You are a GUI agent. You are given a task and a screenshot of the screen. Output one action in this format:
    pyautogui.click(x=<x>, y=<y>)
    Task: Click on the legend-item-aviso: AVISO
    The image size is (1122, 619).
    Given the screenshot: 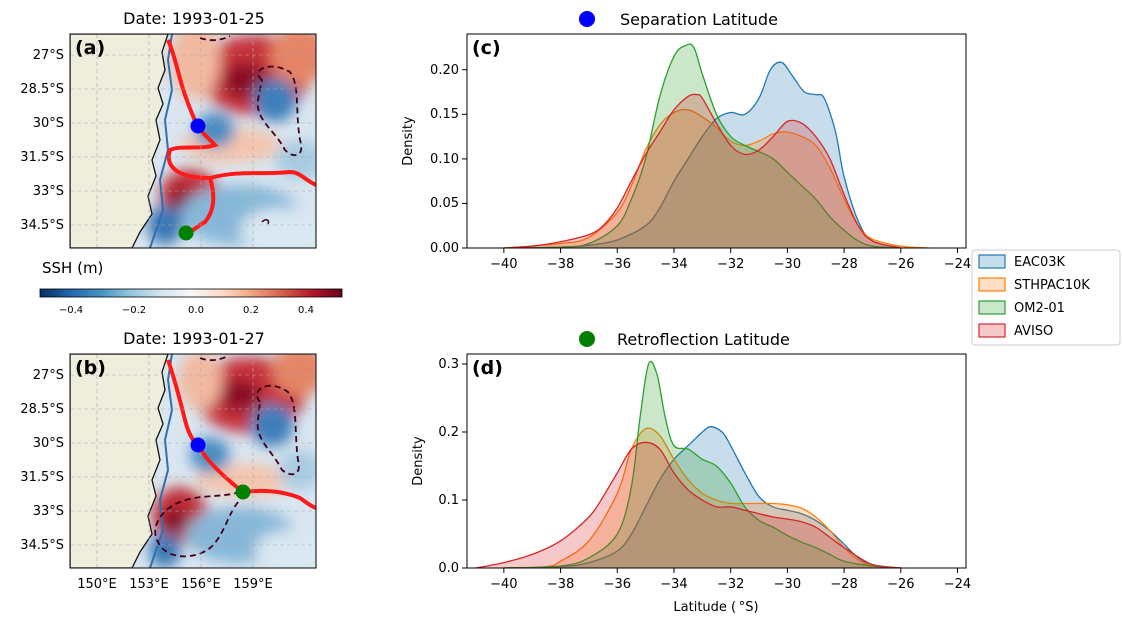 What is the action you would take?
    pyautogui.click(x=1015, y=331)
    